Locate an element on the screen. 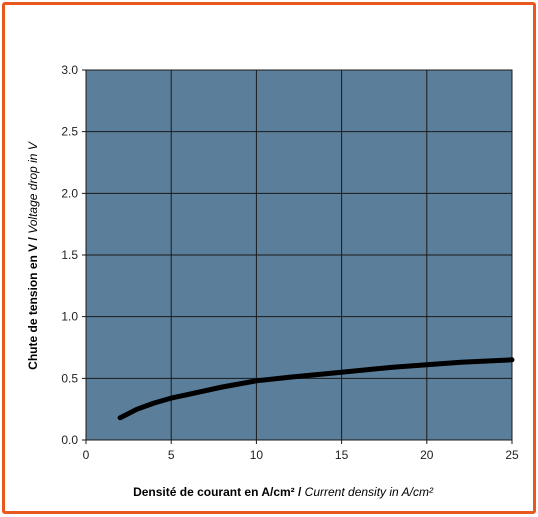 Image resolution: width=538 pixels, height=517 pixels. x-tick-label: 5 is located at coordinates (171, 455).